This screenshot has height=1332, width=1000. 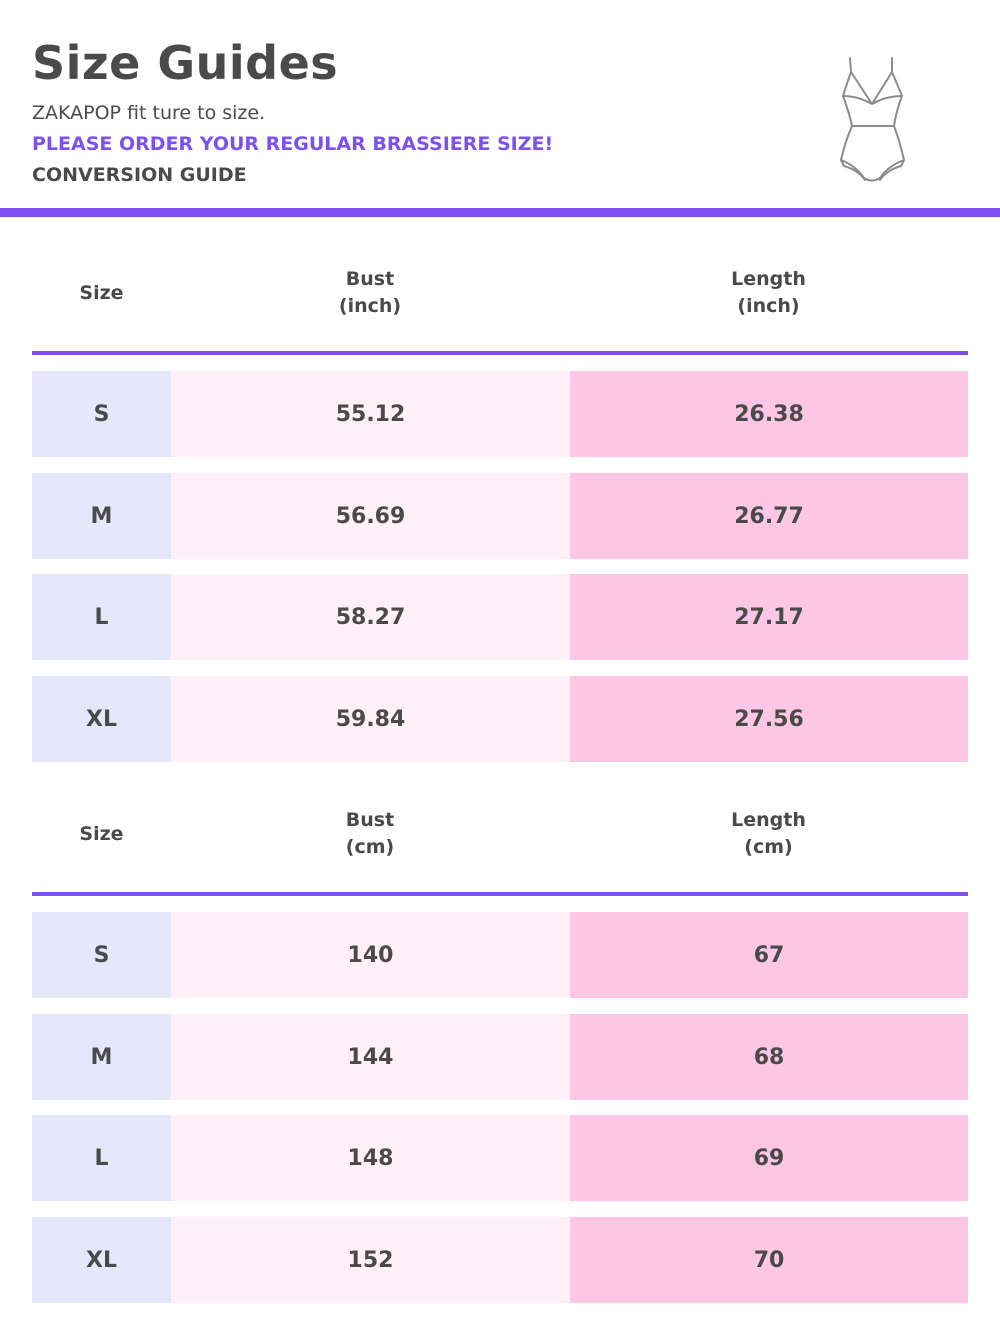 What do you see at coordinates (370, 834) in the screenshot?
I see `column-header-bust: Bust (cm)` at bounding box center [370, 834].